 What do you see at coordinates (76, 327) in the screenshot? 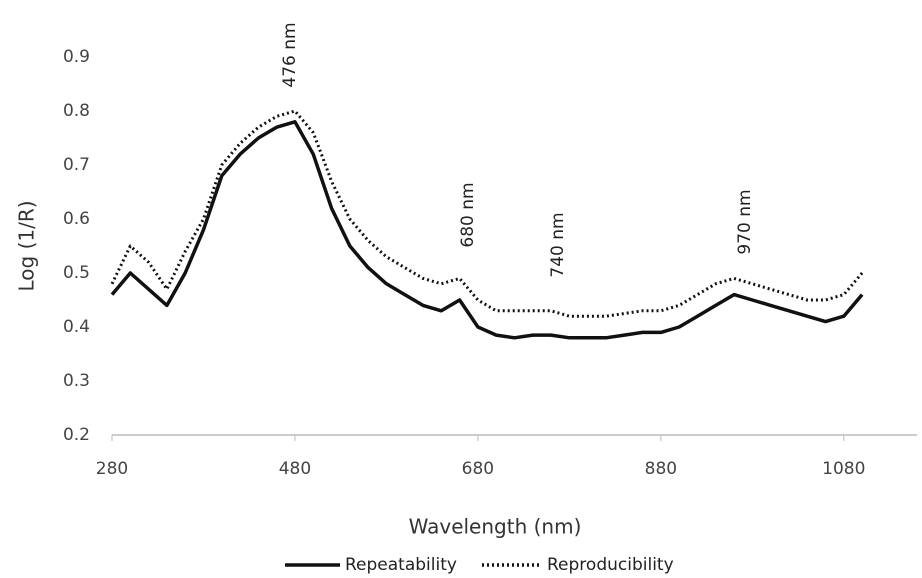
I see `y-tick-label: 0.4` at bounding box center [76, 327].